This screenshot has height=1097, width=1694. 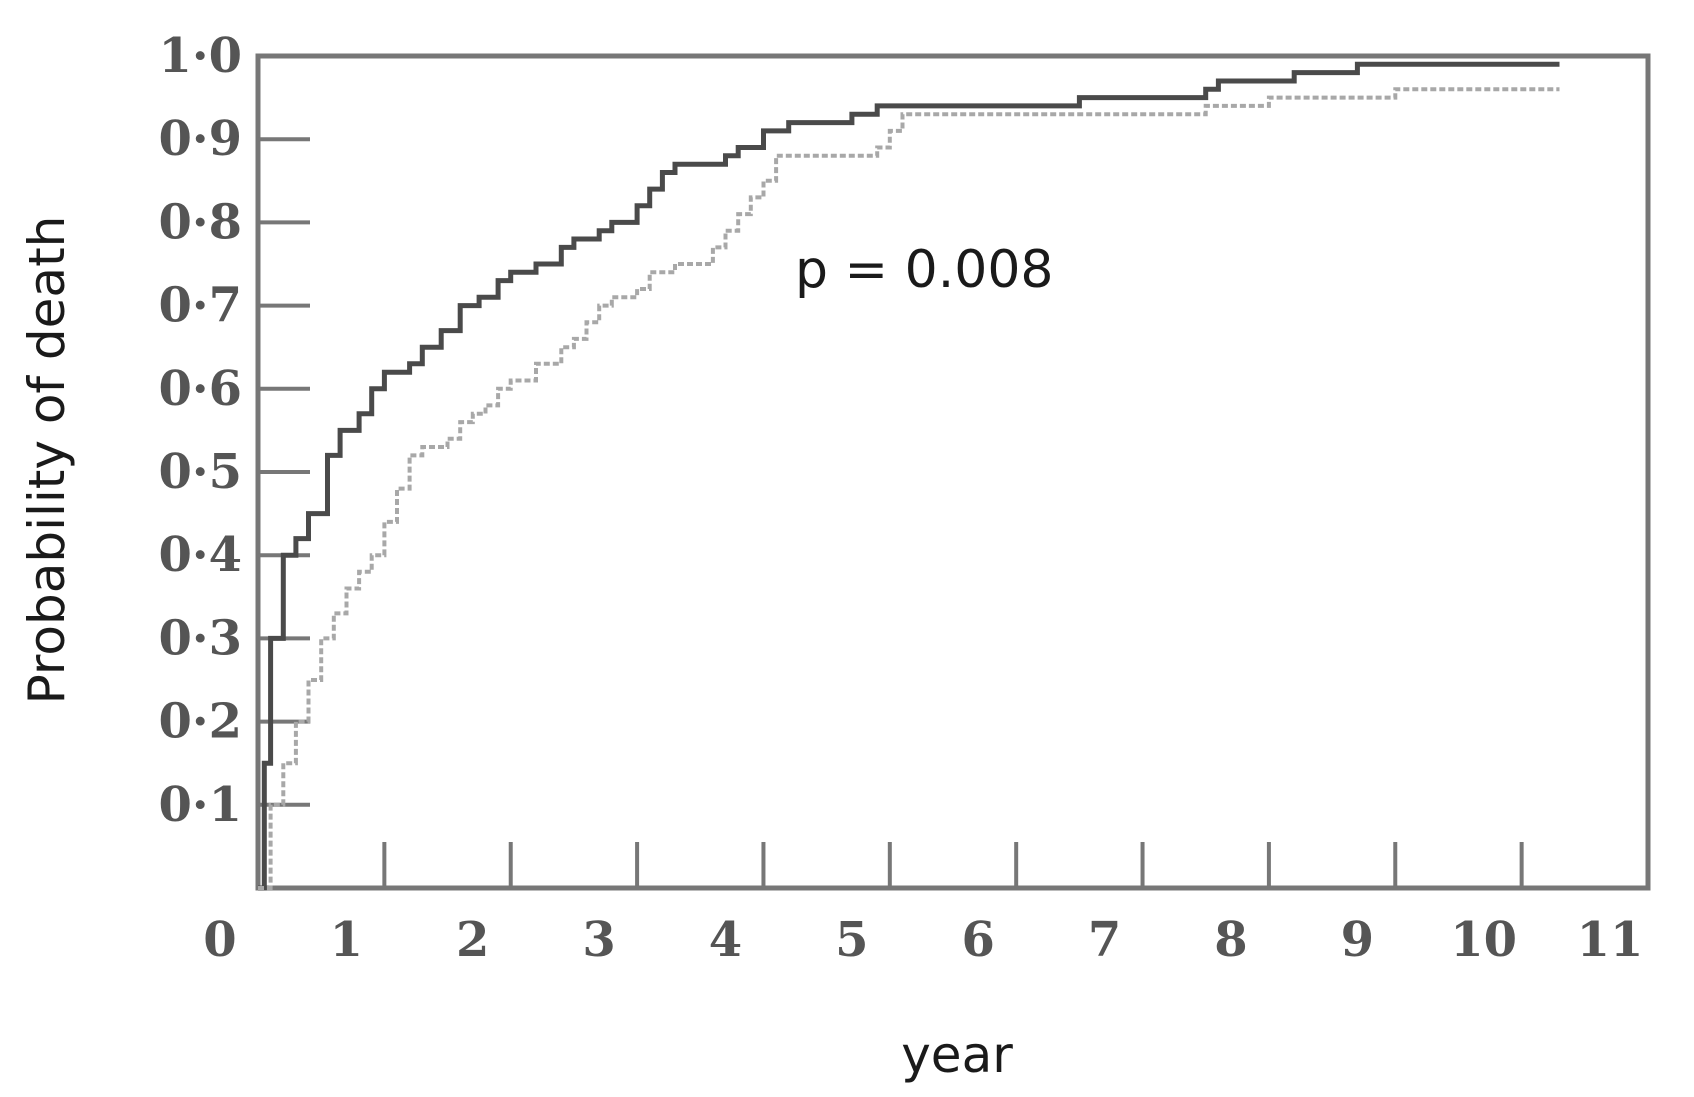 I want to click on x-tick-label: 10, so click(x=1483, y=940).